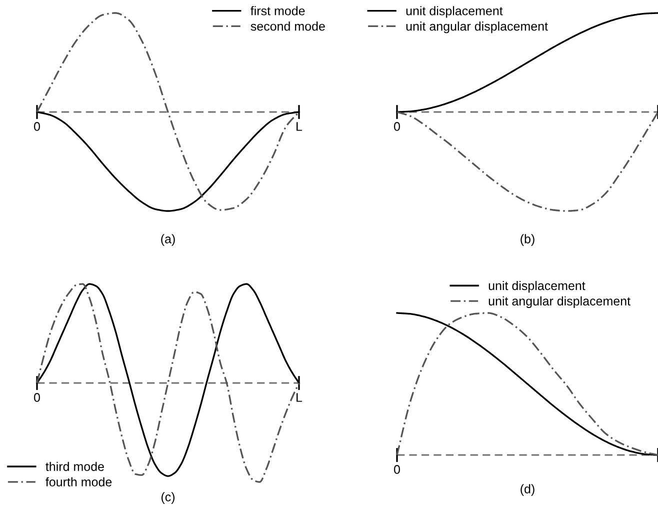 The height and width of the screenshot is (514, 658). I want to click on x-axis-title: (a), so click(168, 240).